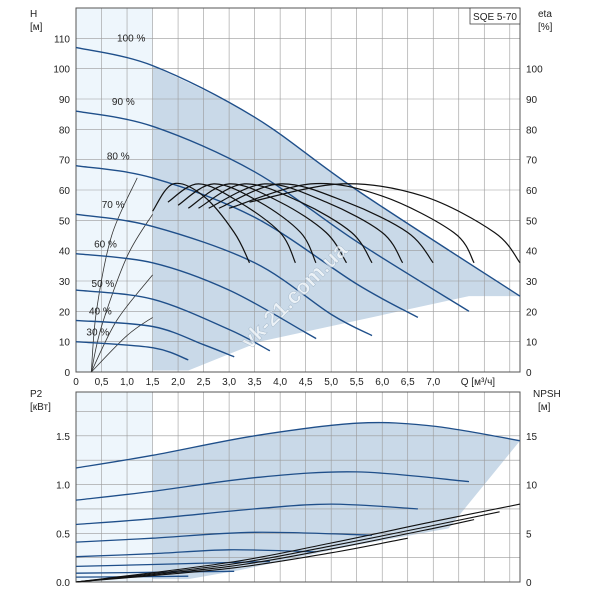 This screenshot has height=605, width=600. I want to click on speed-label: 60 %, so click(105, 245).